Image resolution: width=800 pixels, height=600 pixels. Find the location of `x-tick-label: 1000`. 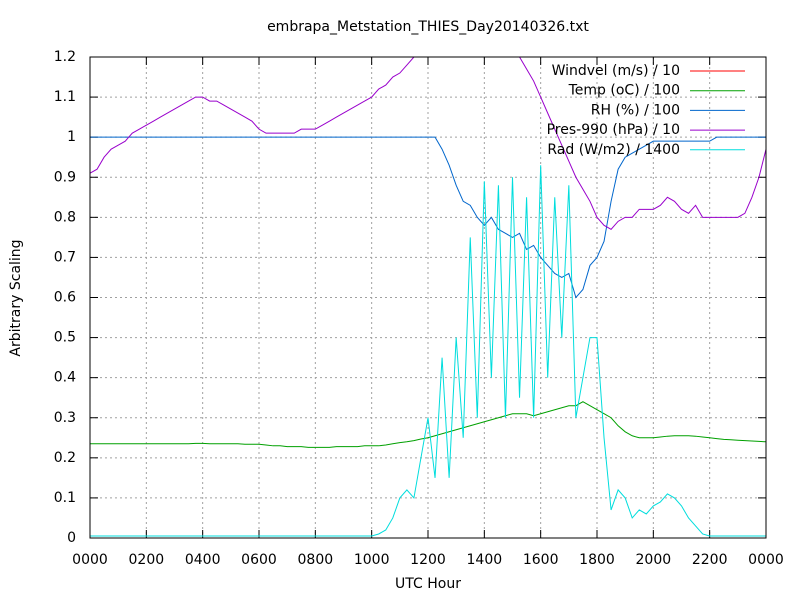

x-tick-label: 1000 is located at coordinates (372, 560).